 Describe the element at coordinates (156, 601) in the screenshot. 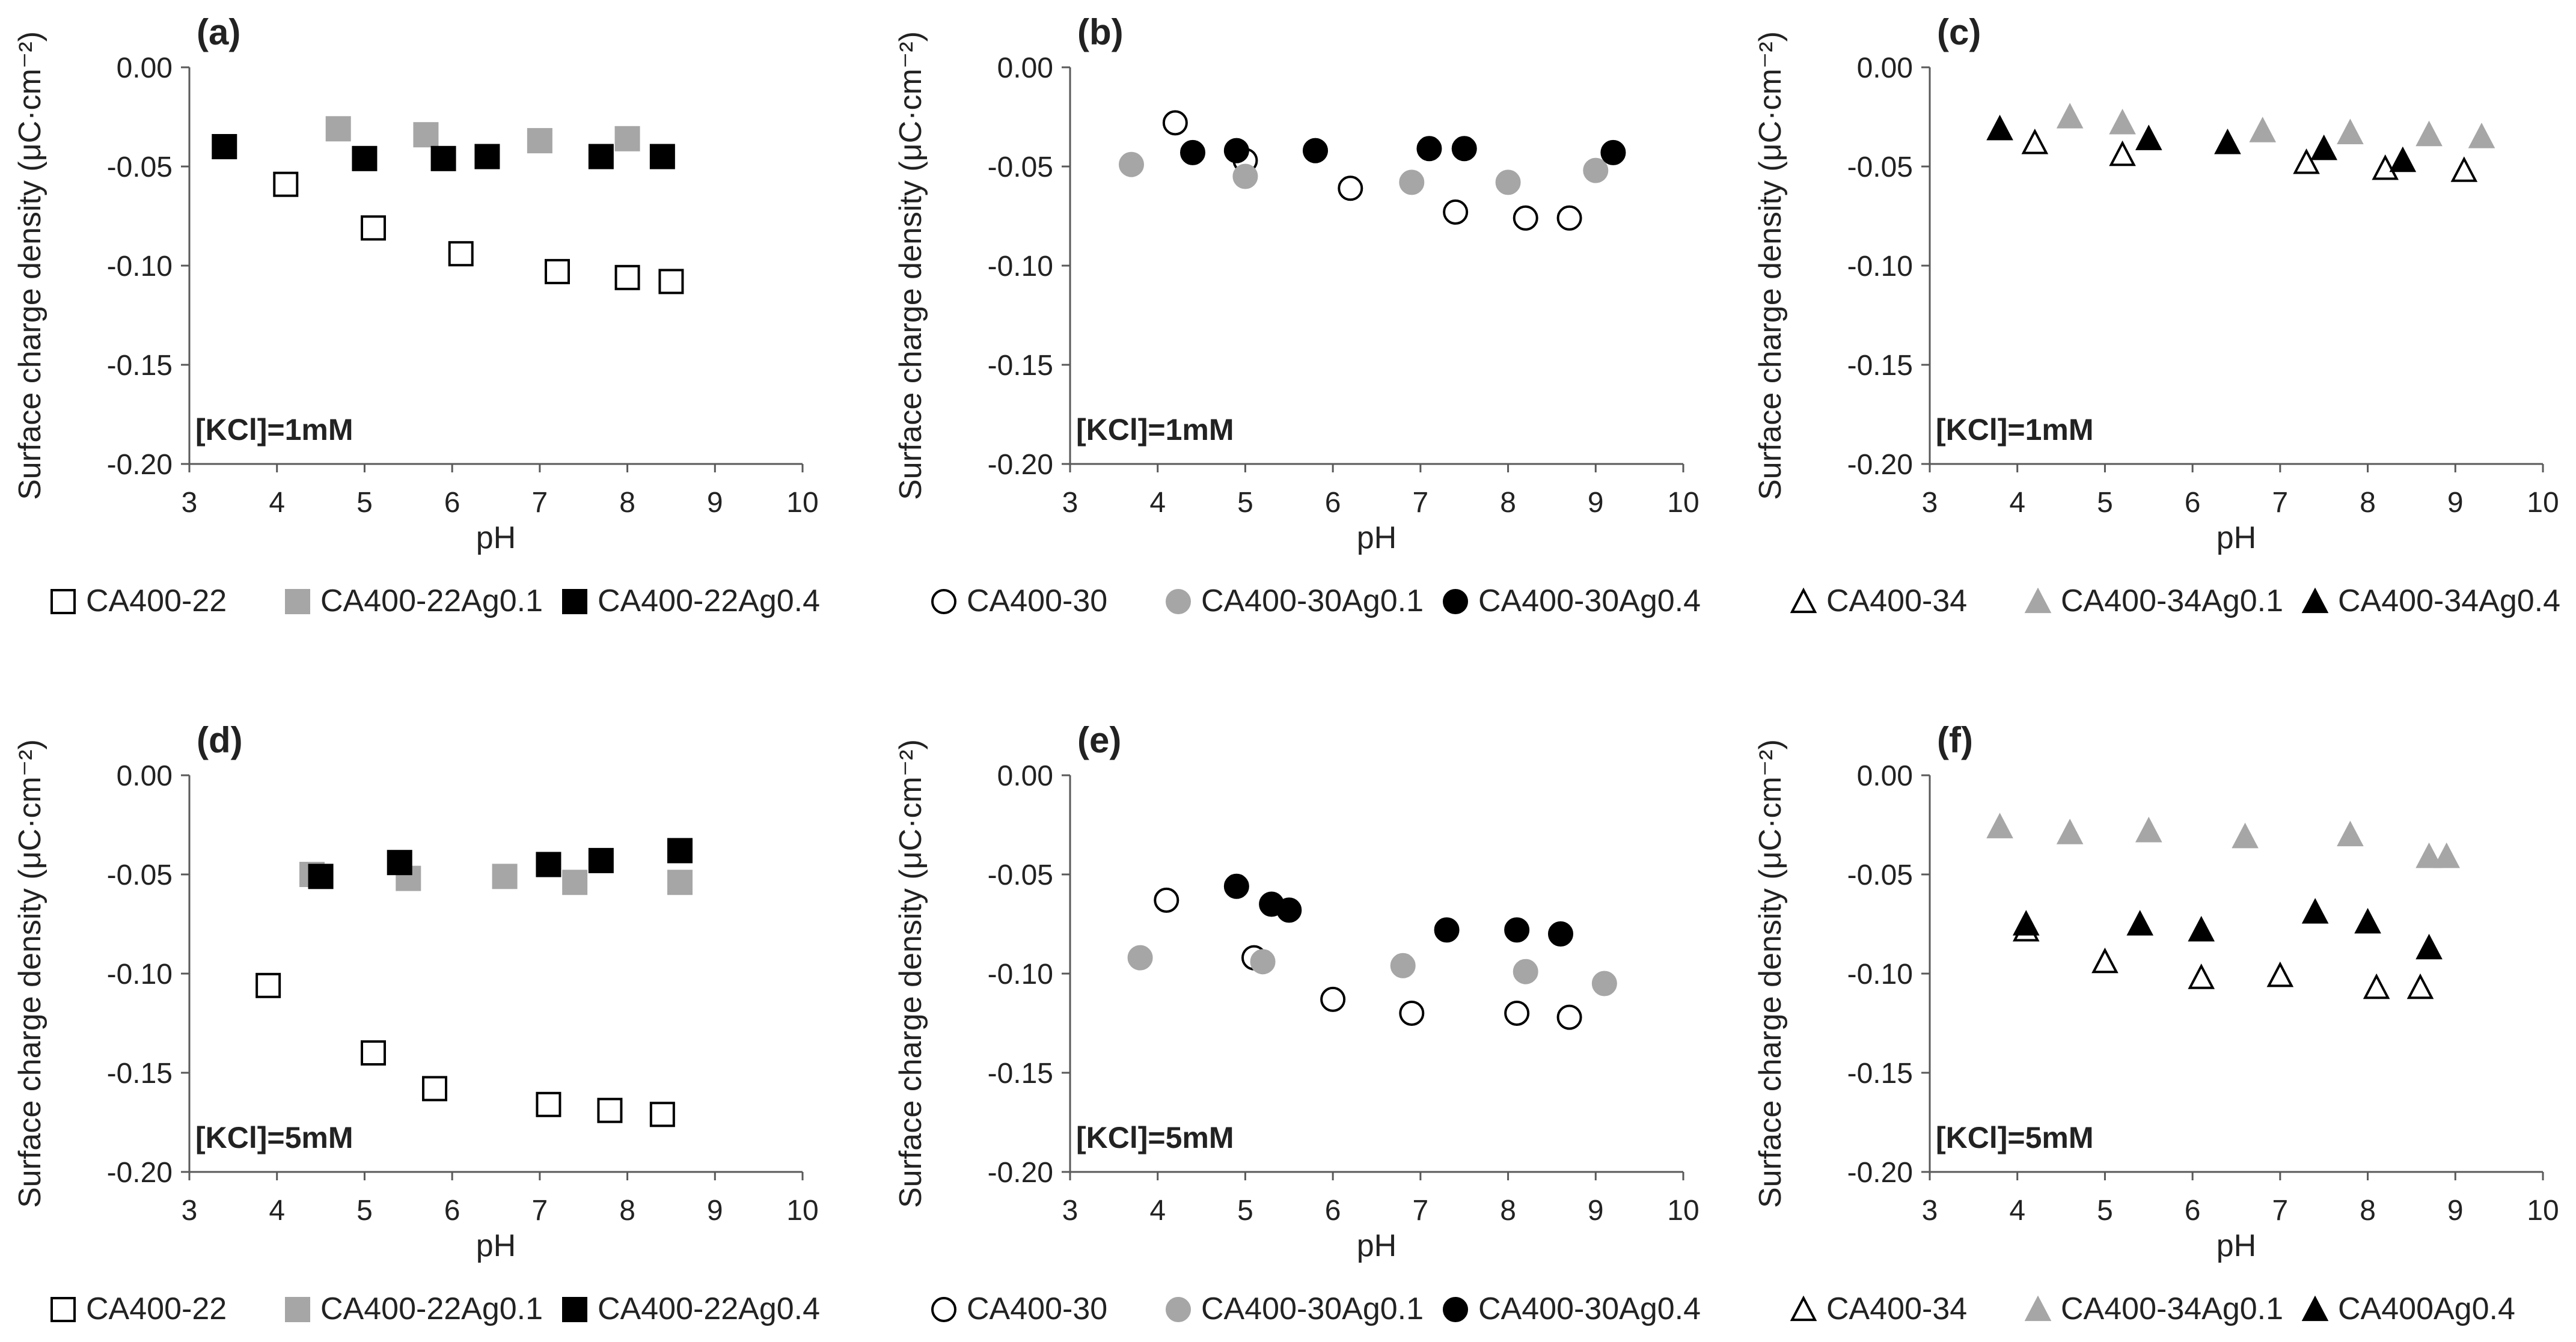

I see `legend-label: CA400-22` at that location.